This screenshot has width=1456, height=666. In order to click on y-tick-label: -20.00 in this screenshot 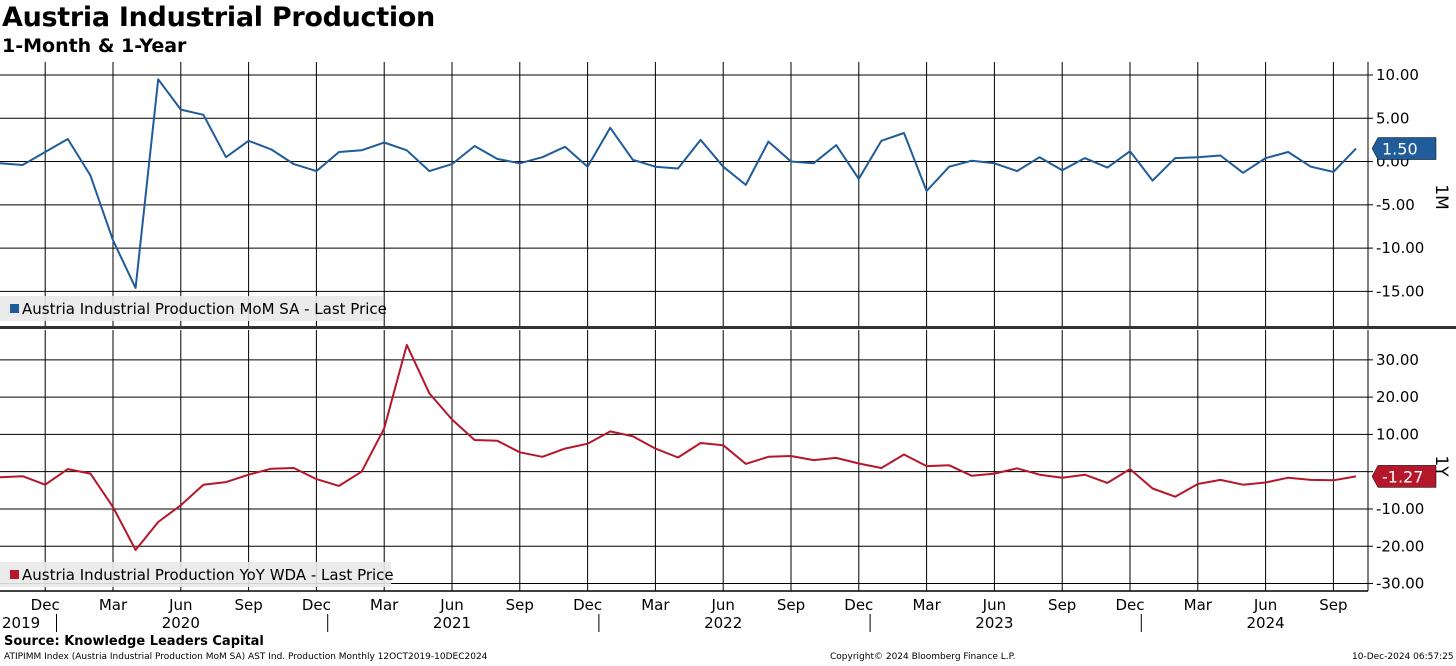, I will do `click(1400, 546)`.